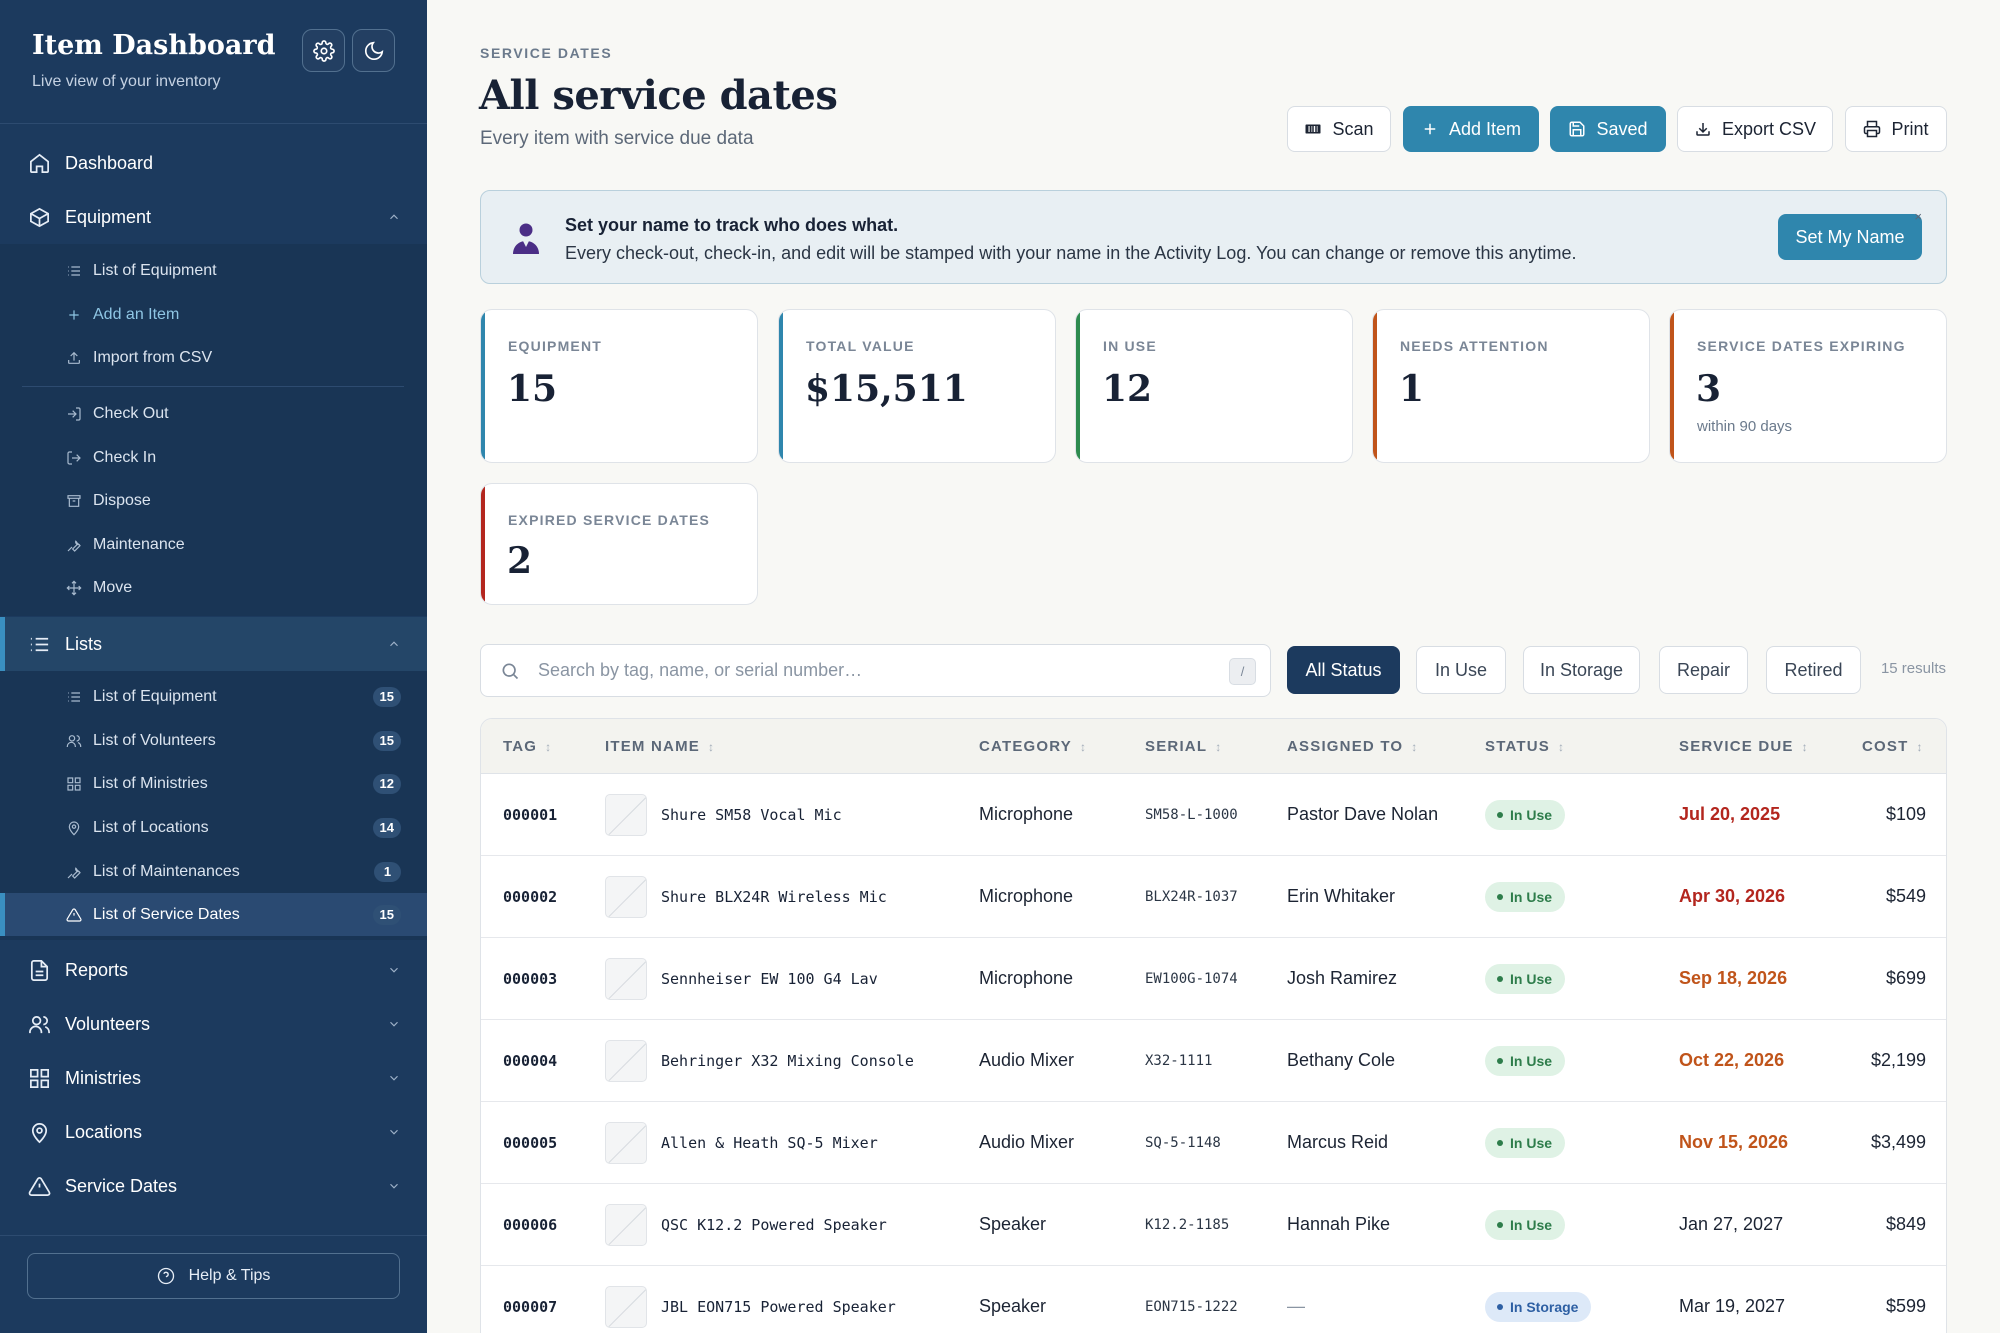 The width and height of the screenshot is (2000, 1333). What do you see at coordinates (1538, 1306) in the screenshot?
I see `status-badge: In Storage` at bounding box center [1538, 1306].